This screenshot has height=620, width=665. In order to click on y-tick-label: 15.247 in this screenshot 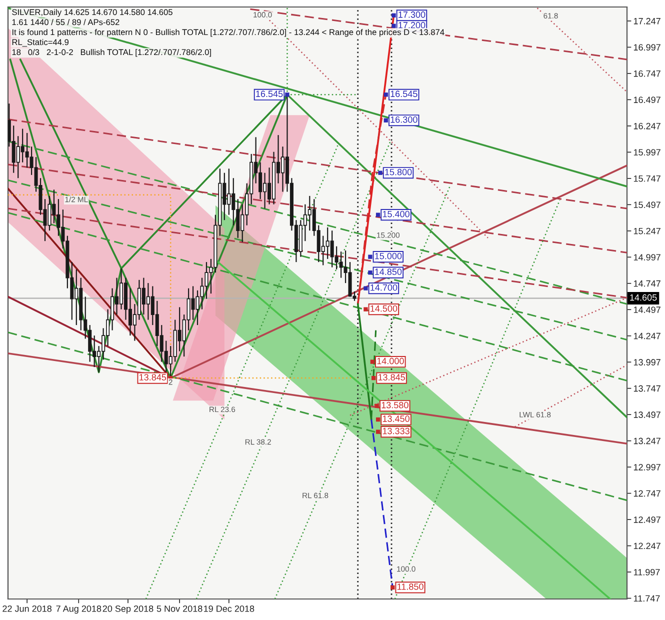, I will do `click(647, 231)`.